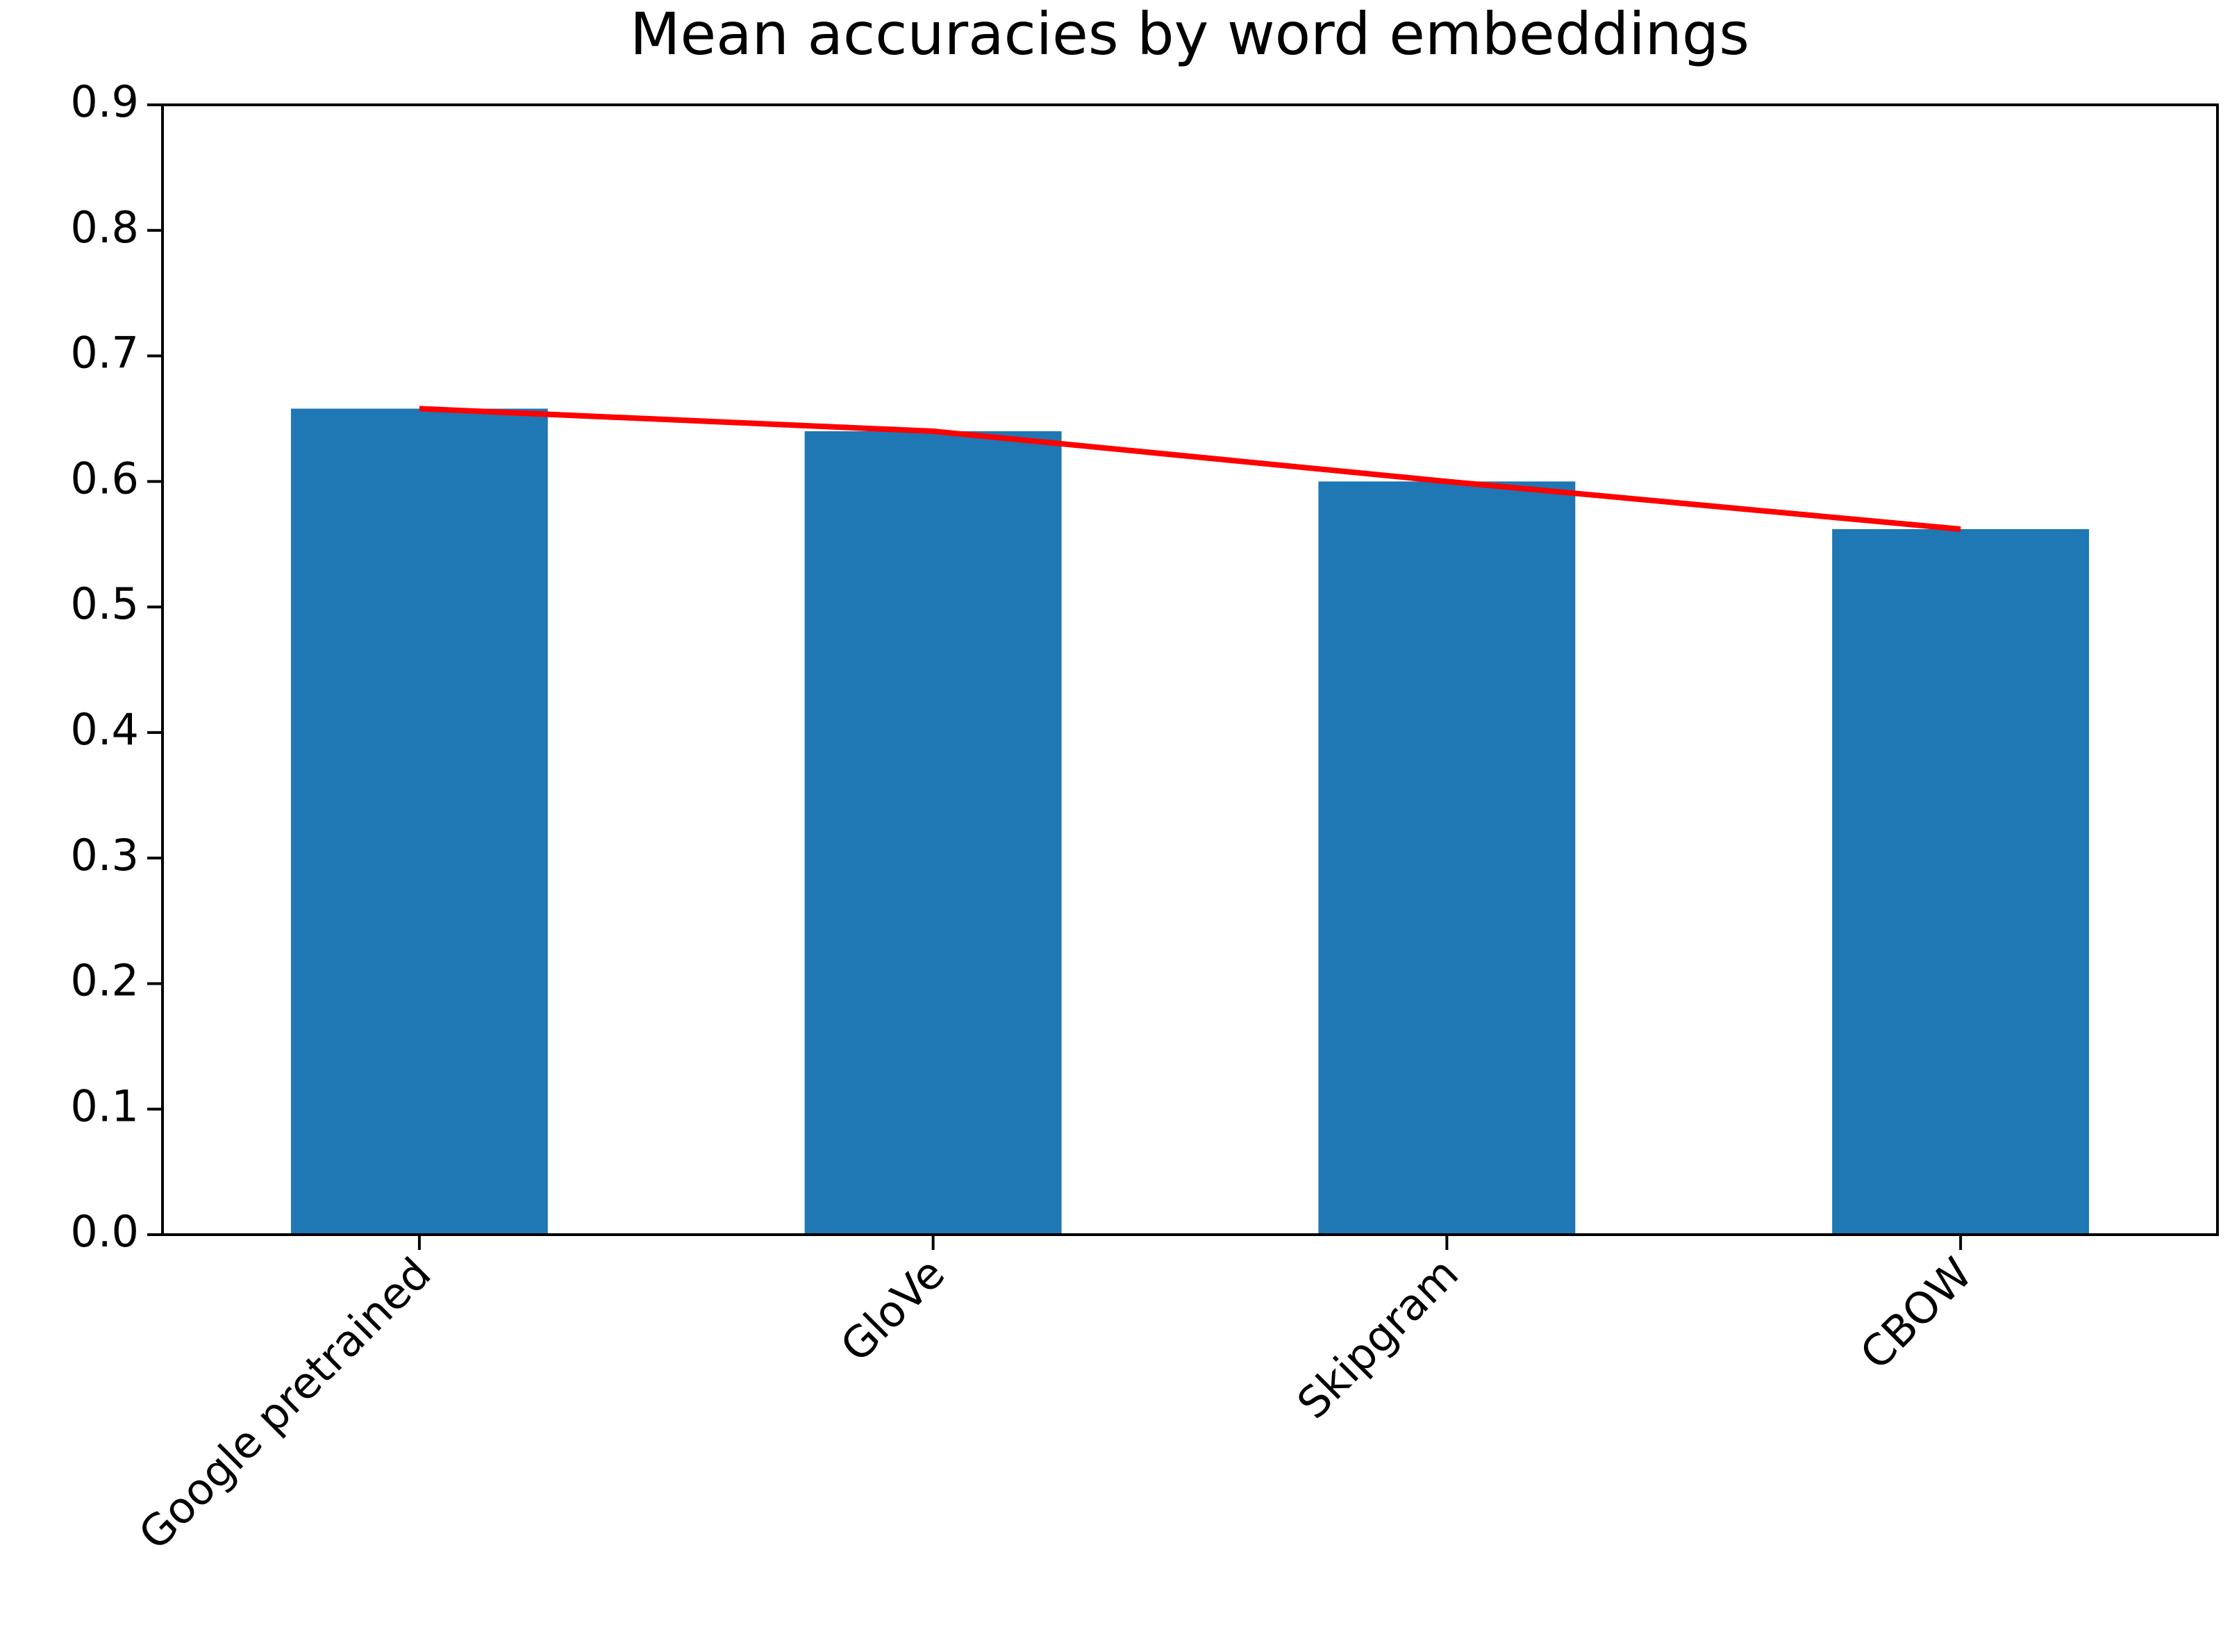 Image resolution: width=2239 pixels, height=1652 pixels. What do you see at coordinates (1915, 1313) in the screenshot?
I see `x-tick-label: CBOW` at bounding box center [1915, 1313].